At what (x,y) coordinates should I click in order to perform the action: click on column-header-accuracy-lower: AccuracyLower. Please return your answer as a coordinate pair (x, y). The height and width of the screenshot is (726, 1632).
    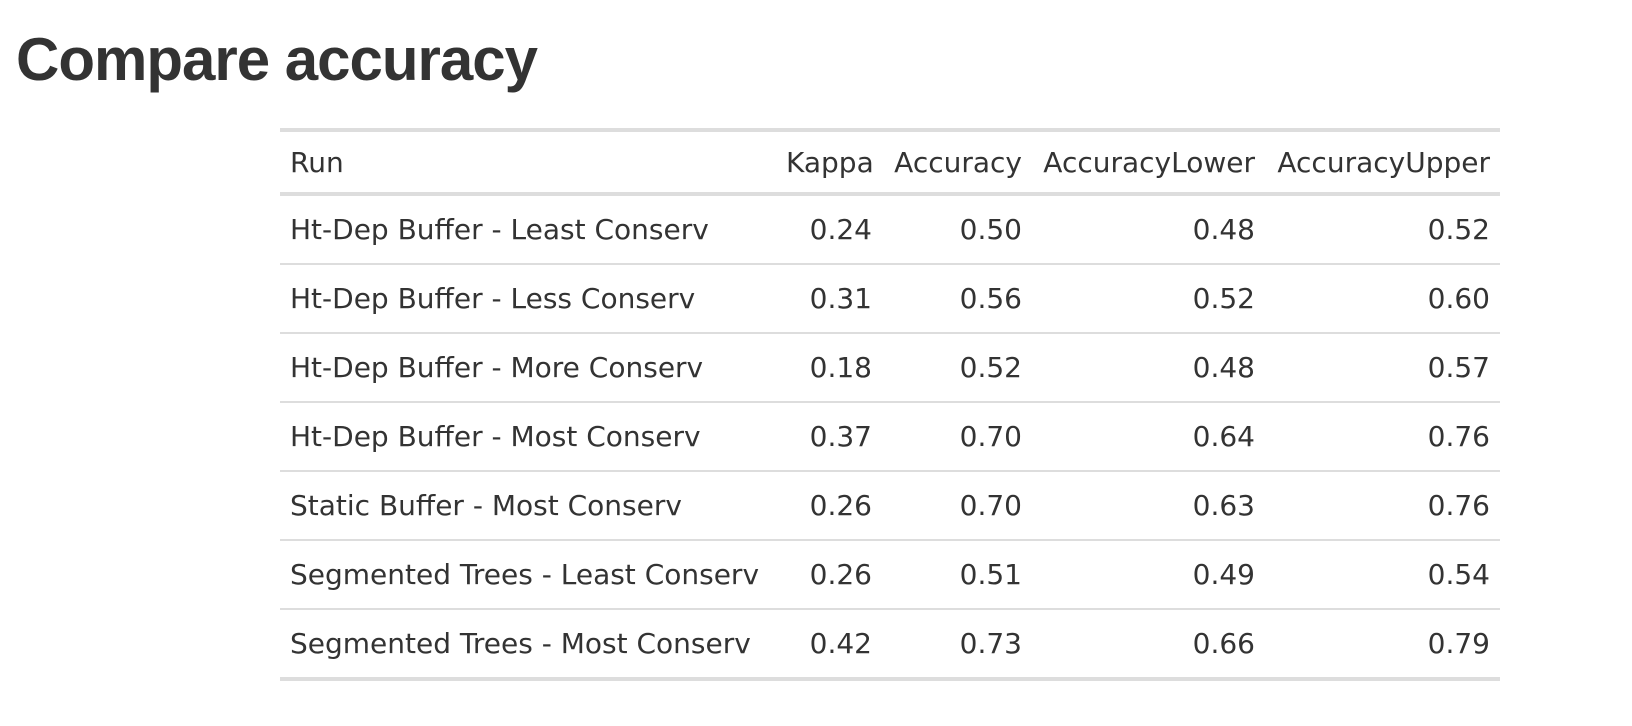
    Looking at the image, I should click on (1149, 162).